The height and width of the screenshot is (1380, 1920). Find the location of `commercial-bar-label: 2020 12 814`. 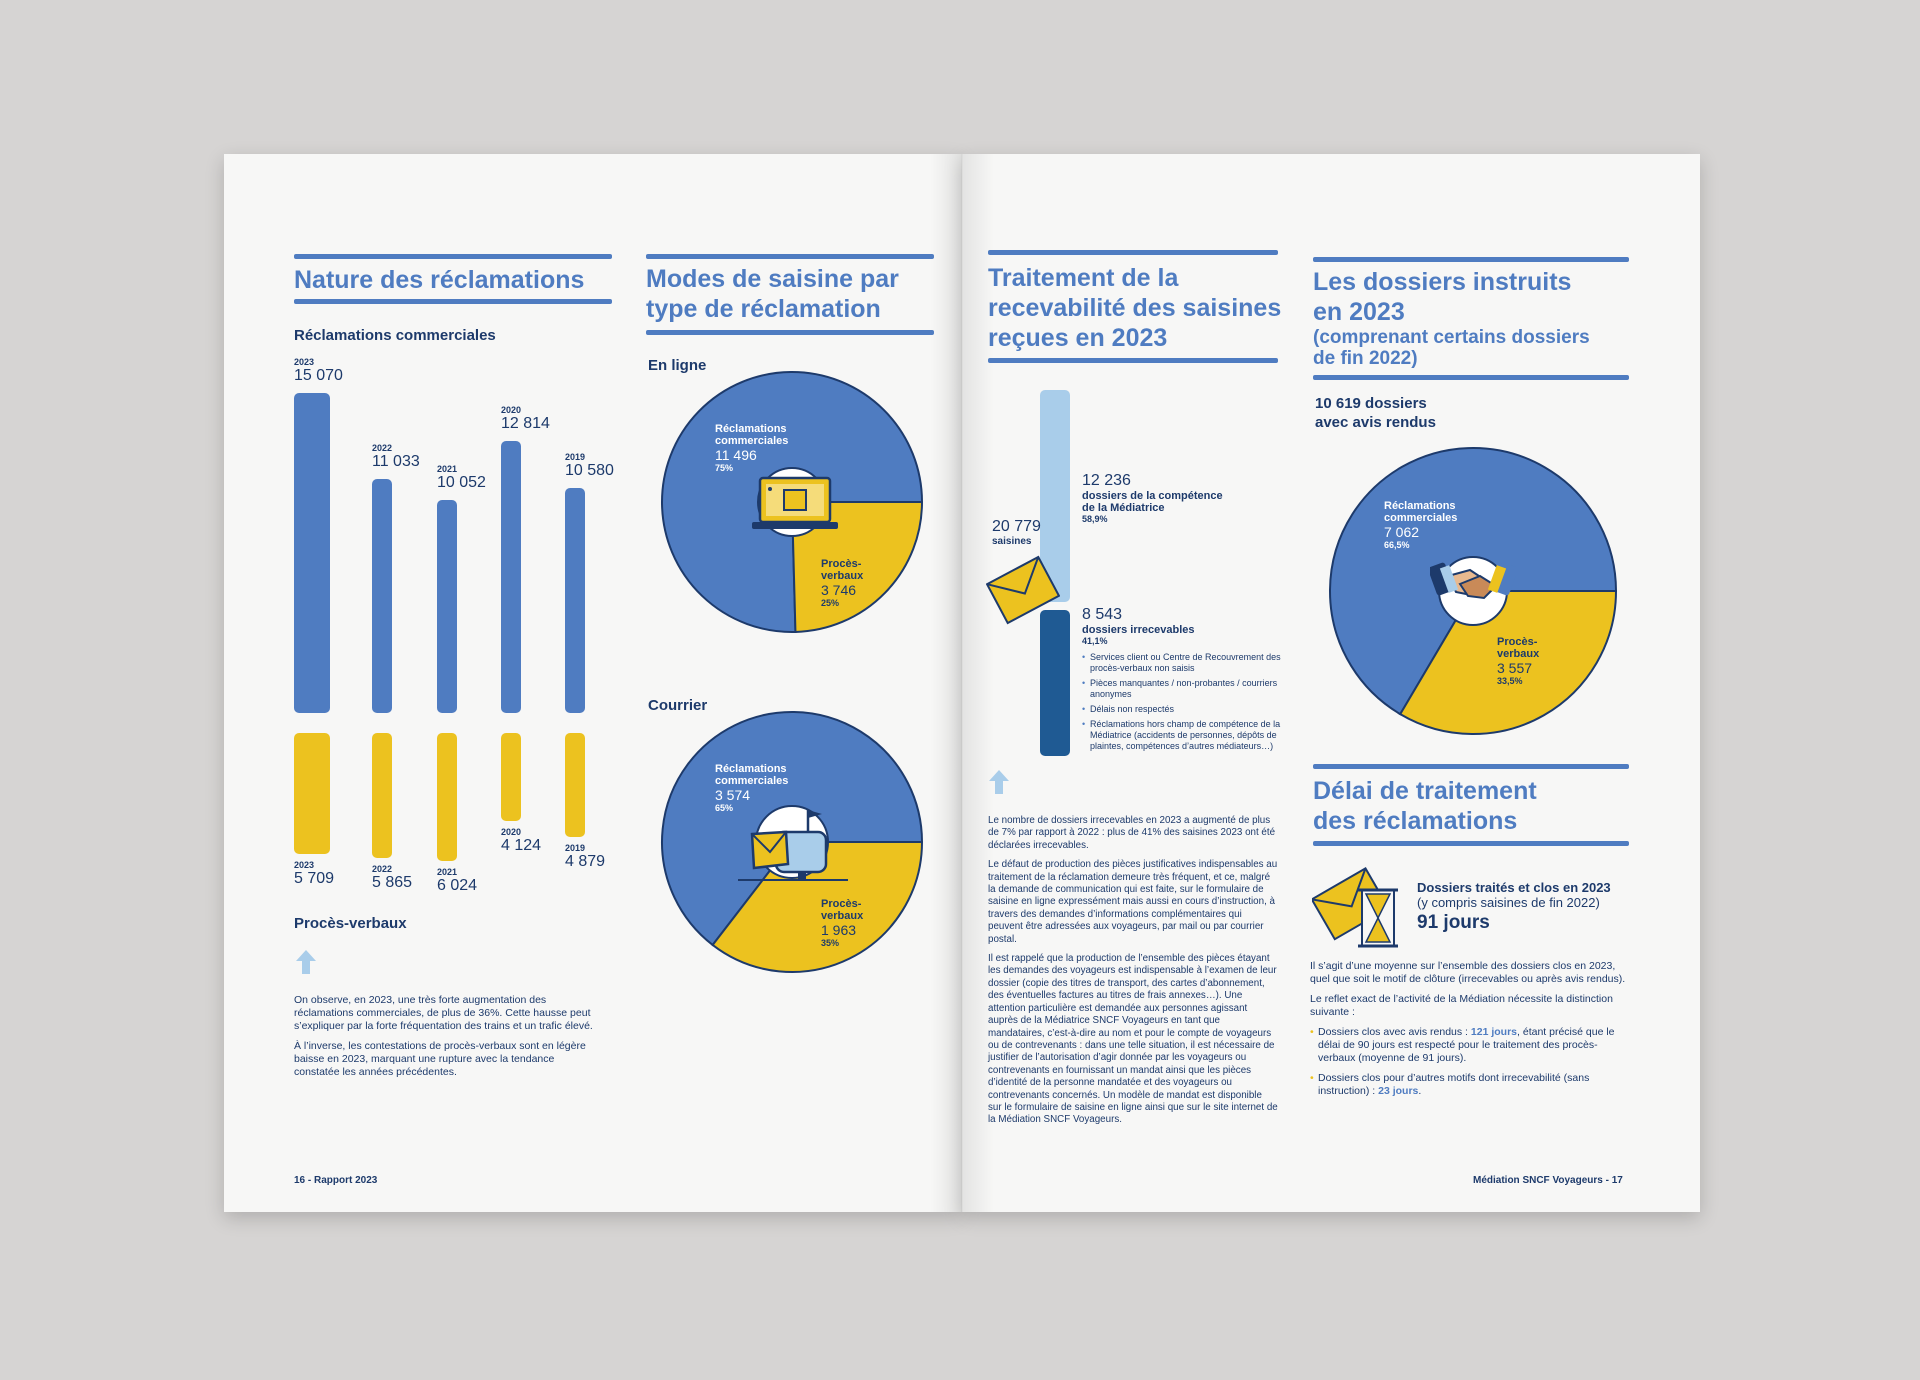

commercial-bar-label: 2020 12 814 is located at coordinates (525, 419).